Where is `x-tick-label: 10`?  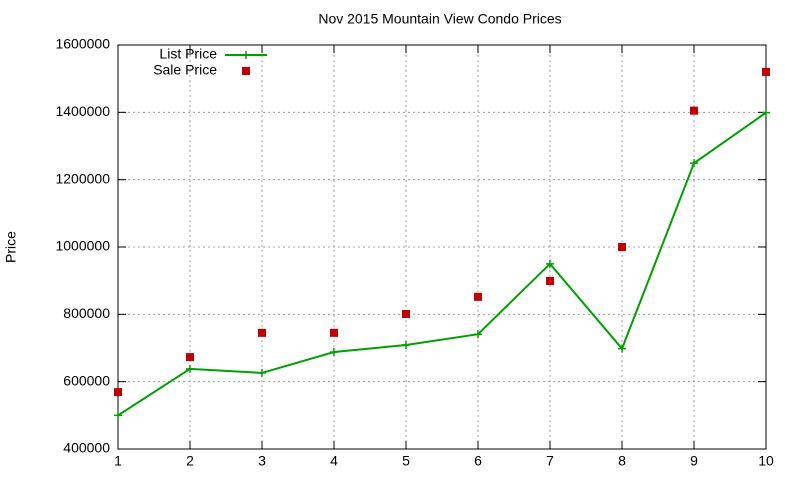 x-tick-label: 10 is located at coordinates (766, 461).